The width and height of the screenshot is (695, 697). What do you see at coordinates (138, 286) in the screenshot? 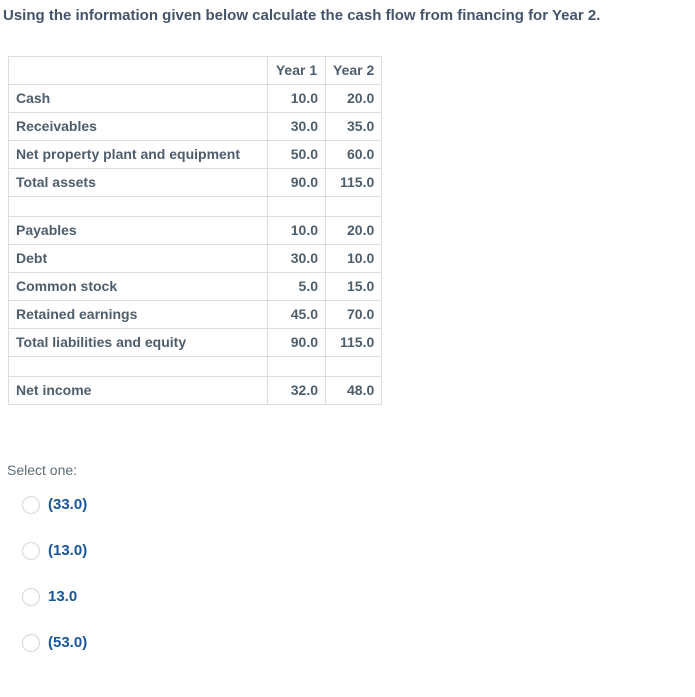
I see `row-label: Common stock` at bounding box center [138, 286].